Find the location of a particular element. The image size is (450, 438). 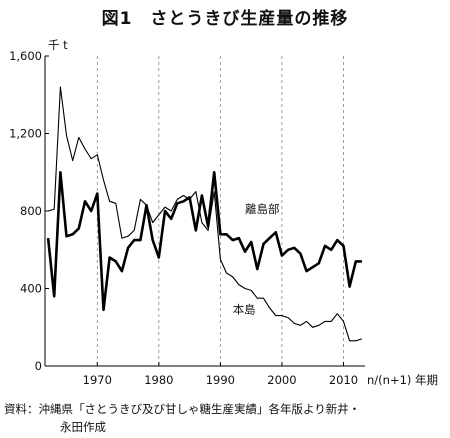

series-label-1: 離島部 is located at coordinates (262, 209).